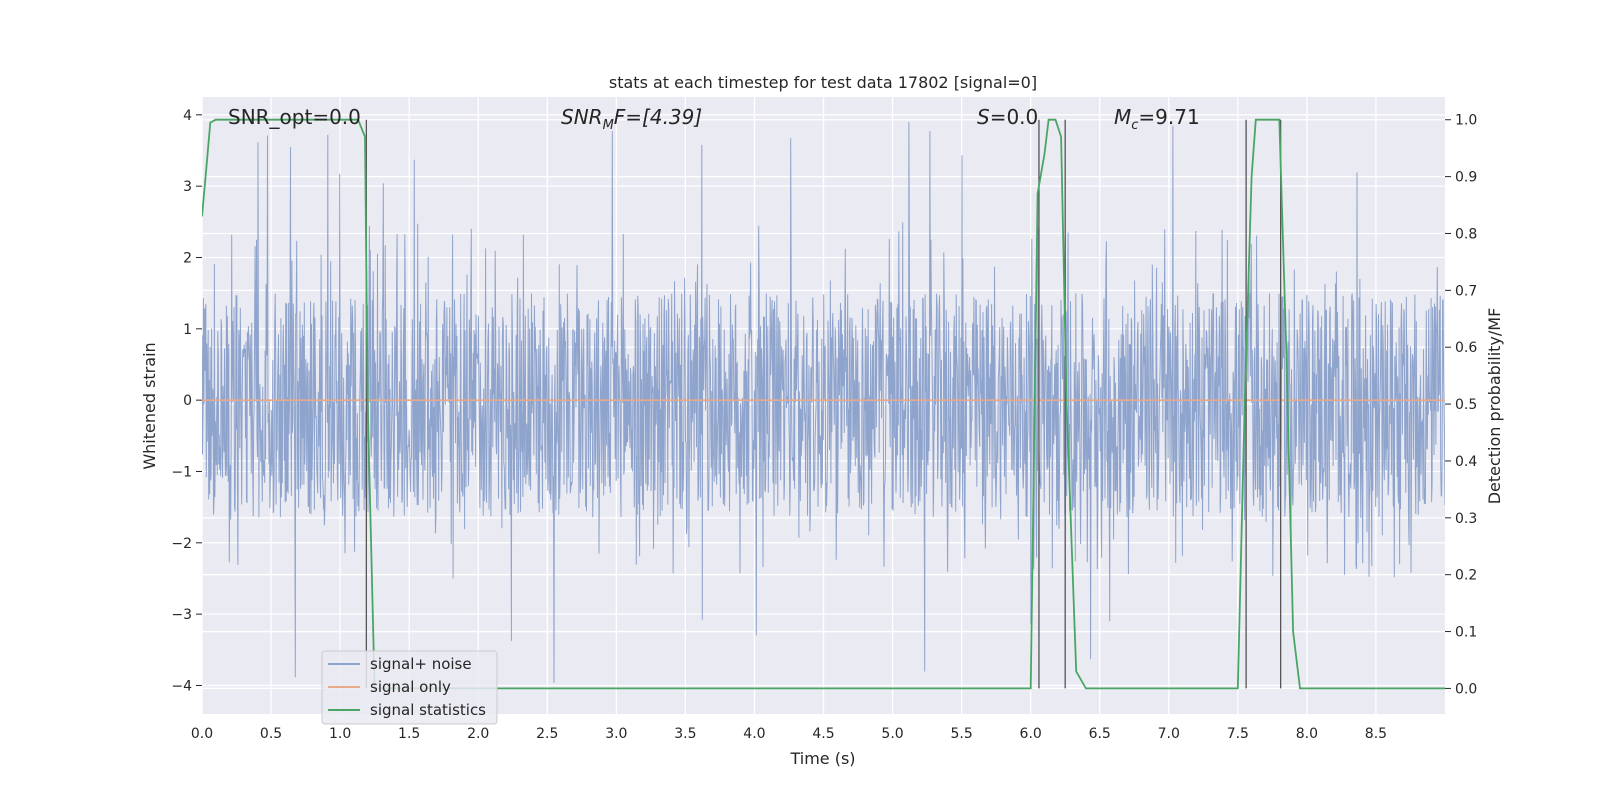 The height and width of the screenshot is (800, 1600). I want to click on y-right-tick-label: 0.9, so click(1466, 178).